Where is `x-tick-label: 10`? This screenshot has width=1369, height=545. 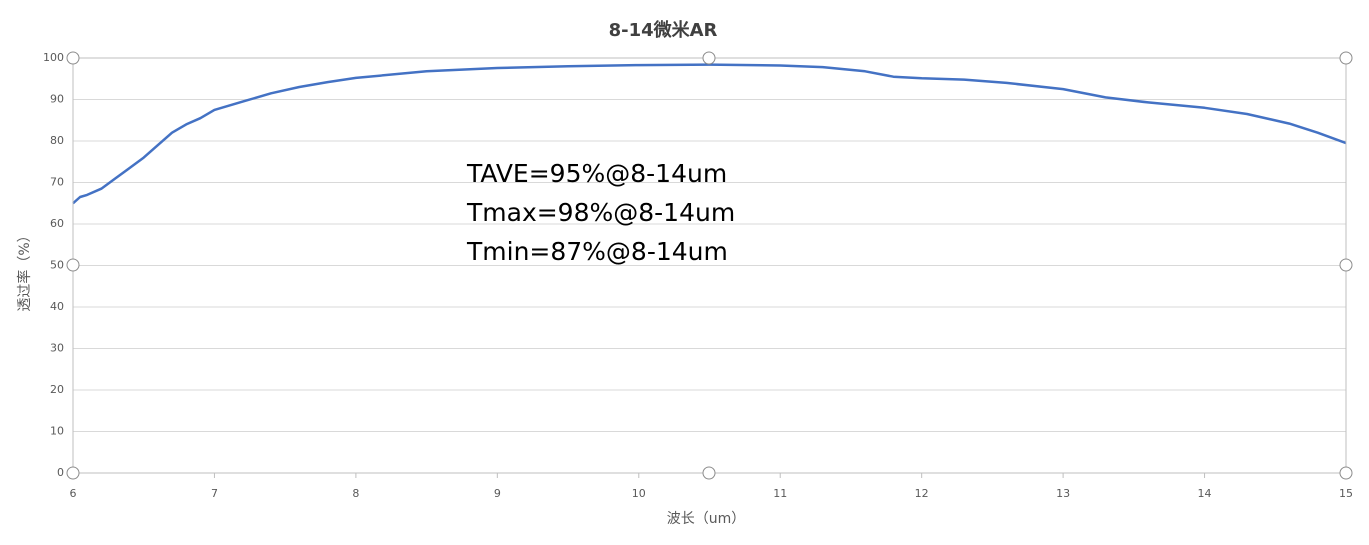 x-tick-label: 10 is located at coordinates (639, 493).